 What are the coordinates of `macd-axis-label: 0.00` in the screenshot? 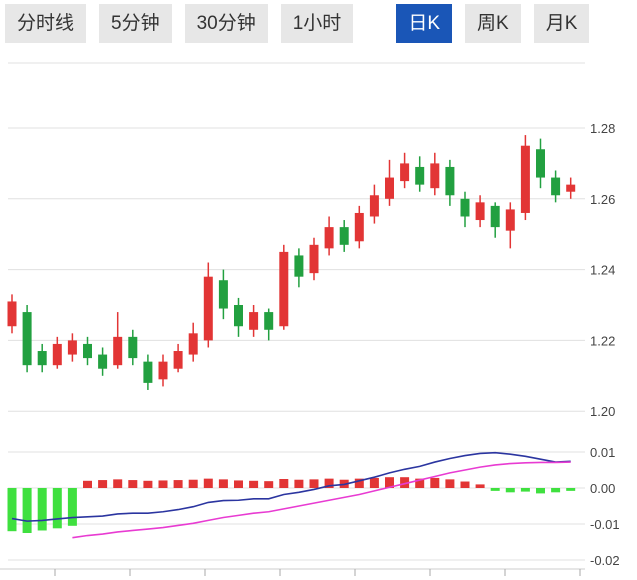 It's located at (602, 488).